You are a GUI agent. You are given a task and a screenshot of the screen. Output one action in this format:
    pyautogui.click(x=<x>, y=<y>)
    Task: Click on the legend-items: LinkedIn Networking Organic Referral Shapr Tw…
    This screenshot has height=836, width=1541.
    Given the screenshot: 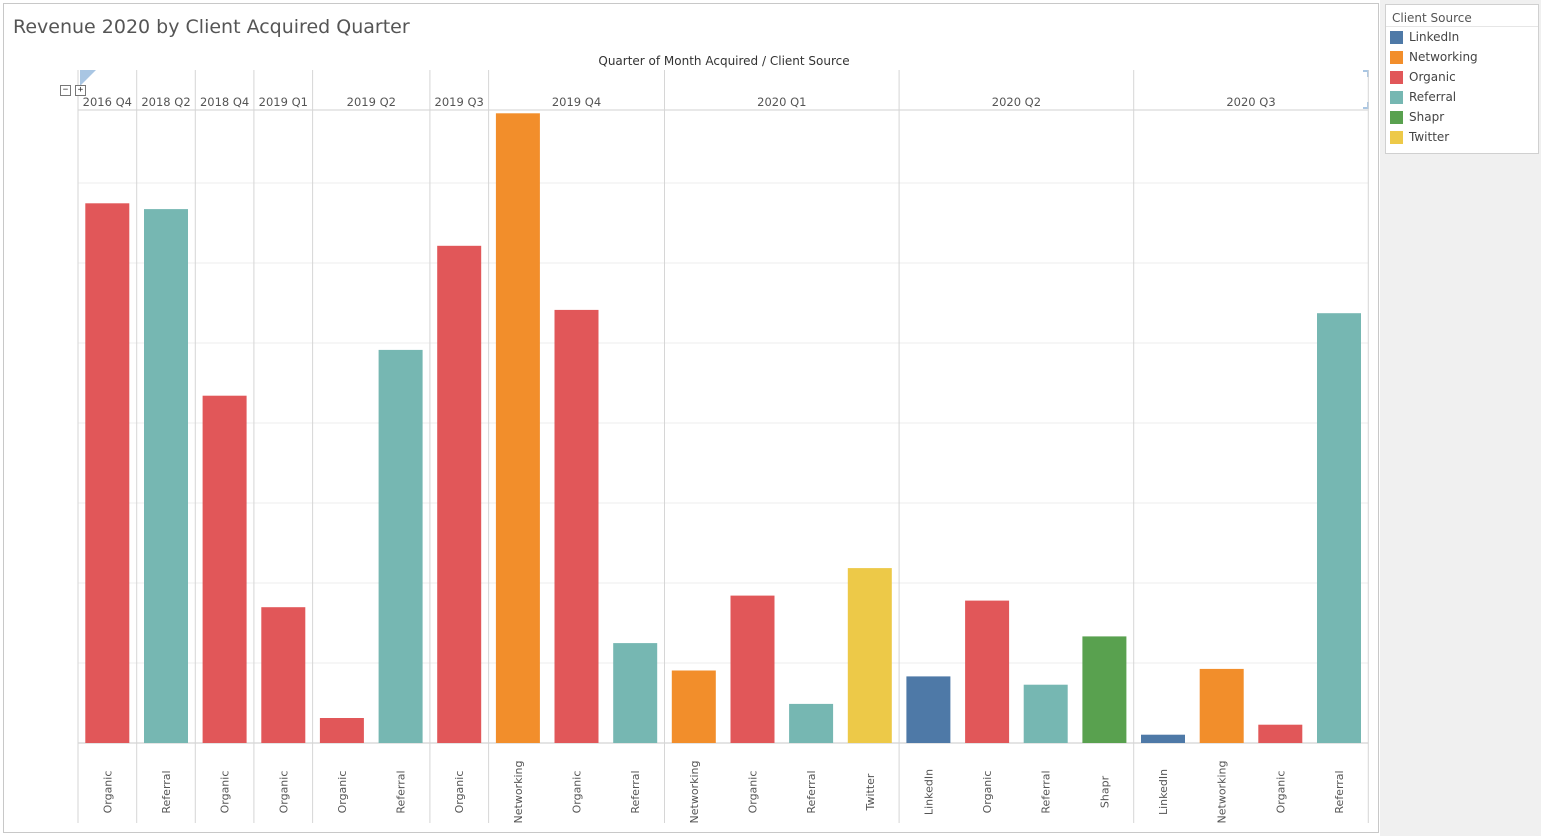 What is the action you would take?
    pyautogui.click(x=1462, y=87)
    